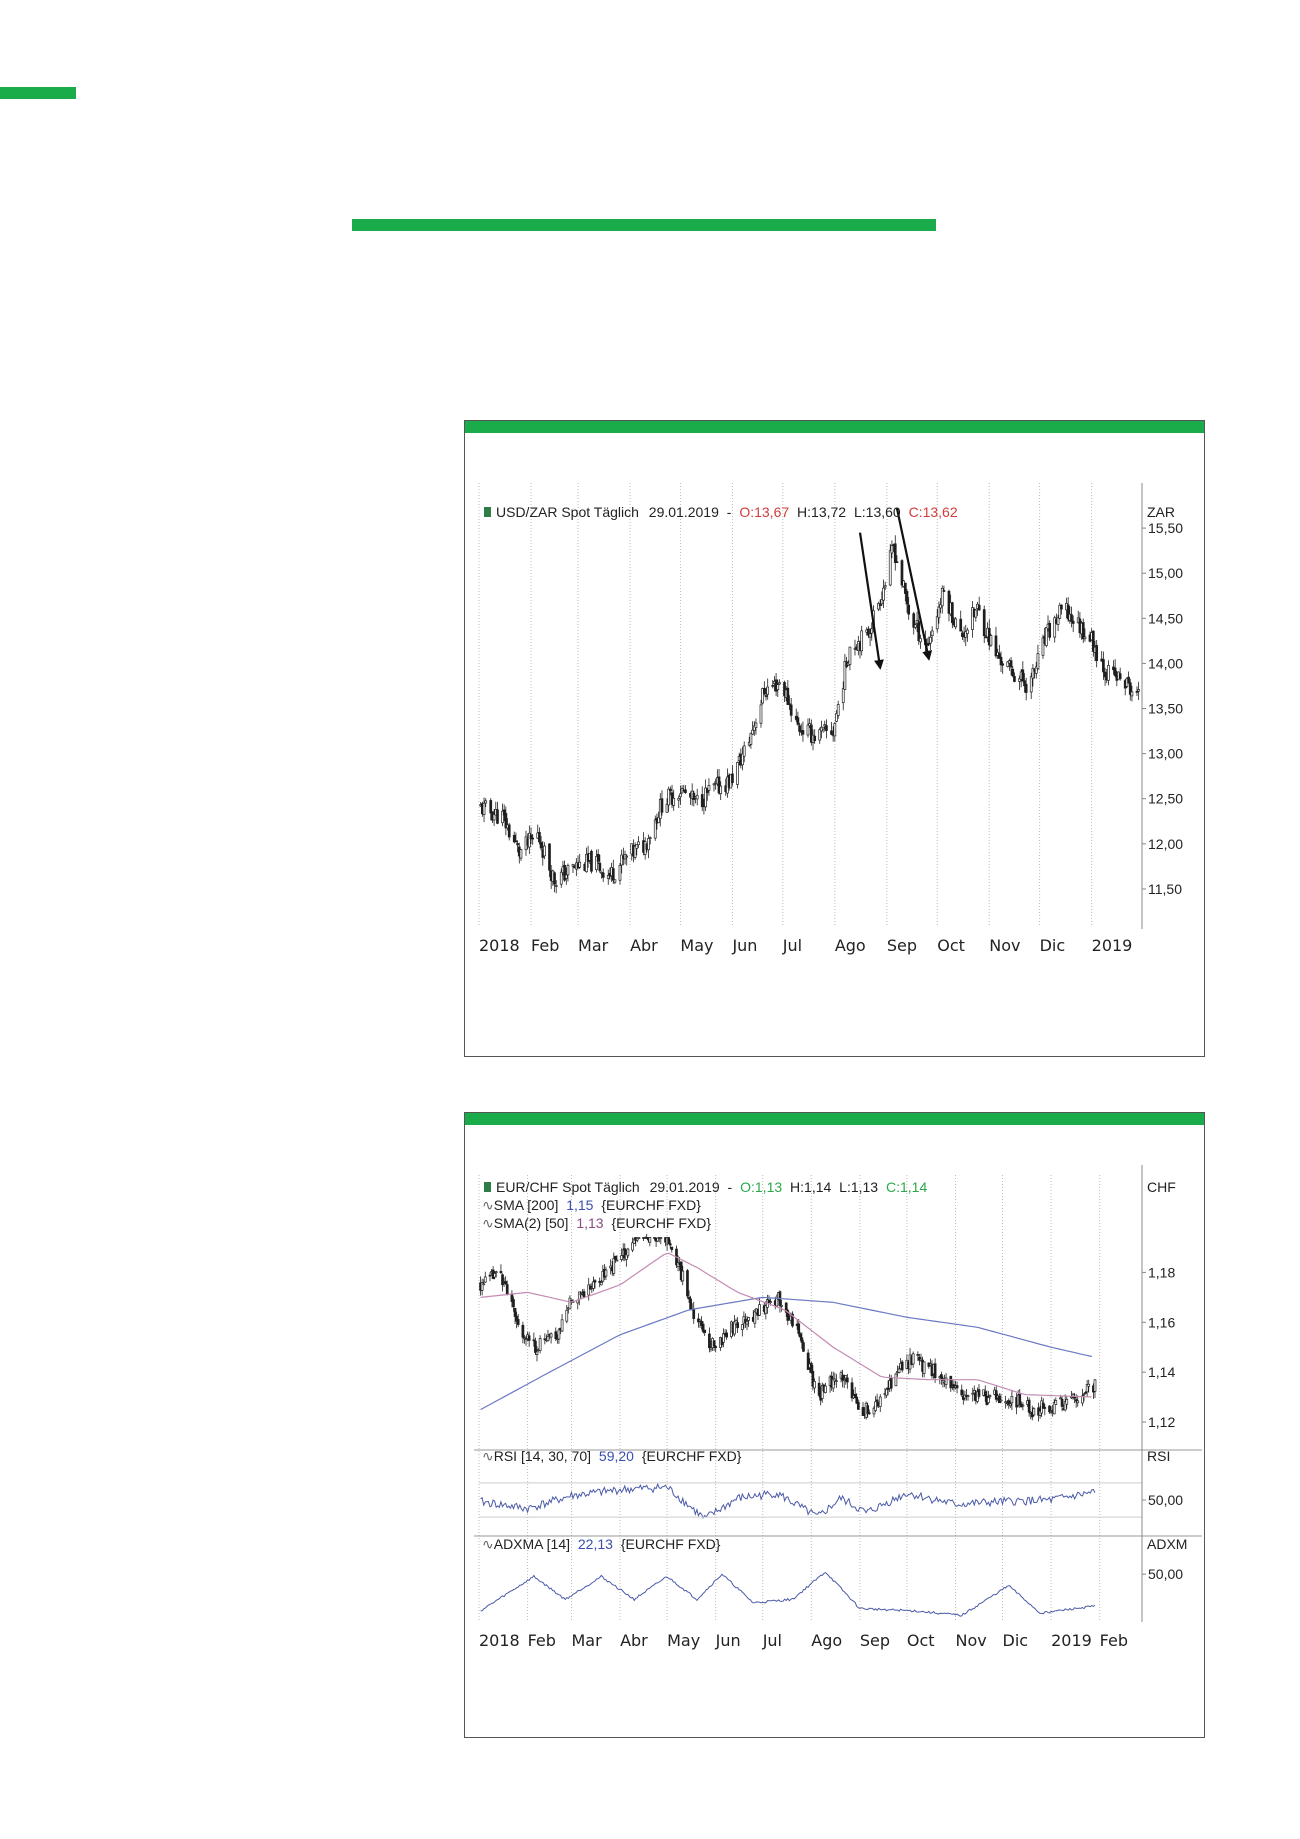  I want to click on price-tick-label: 1,12, so click(1161, 1422).